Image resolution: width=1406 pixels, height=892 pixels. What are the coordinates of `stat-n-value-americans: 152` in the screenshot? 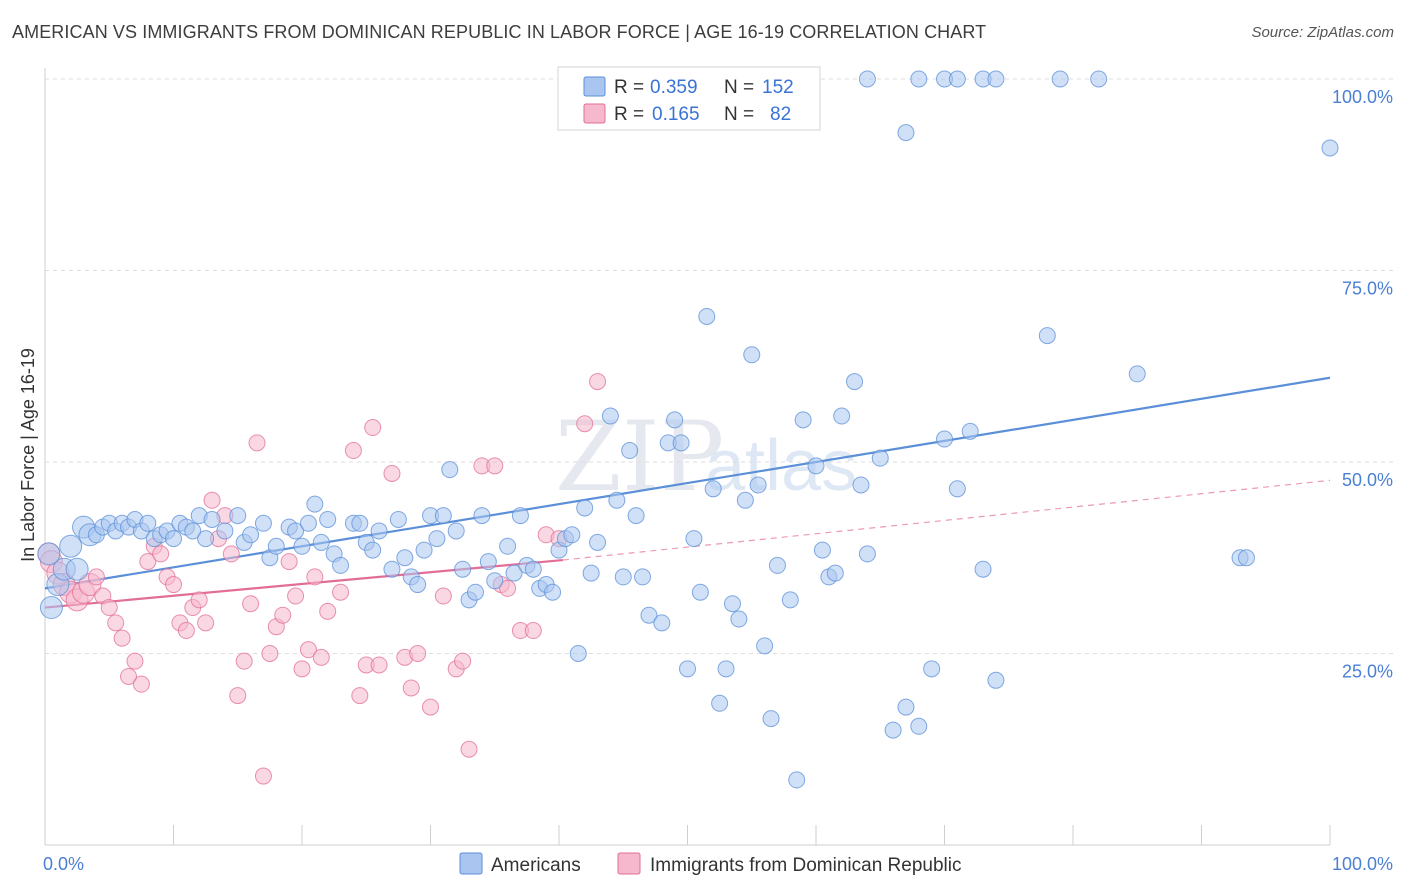 It's located at (778, 87).